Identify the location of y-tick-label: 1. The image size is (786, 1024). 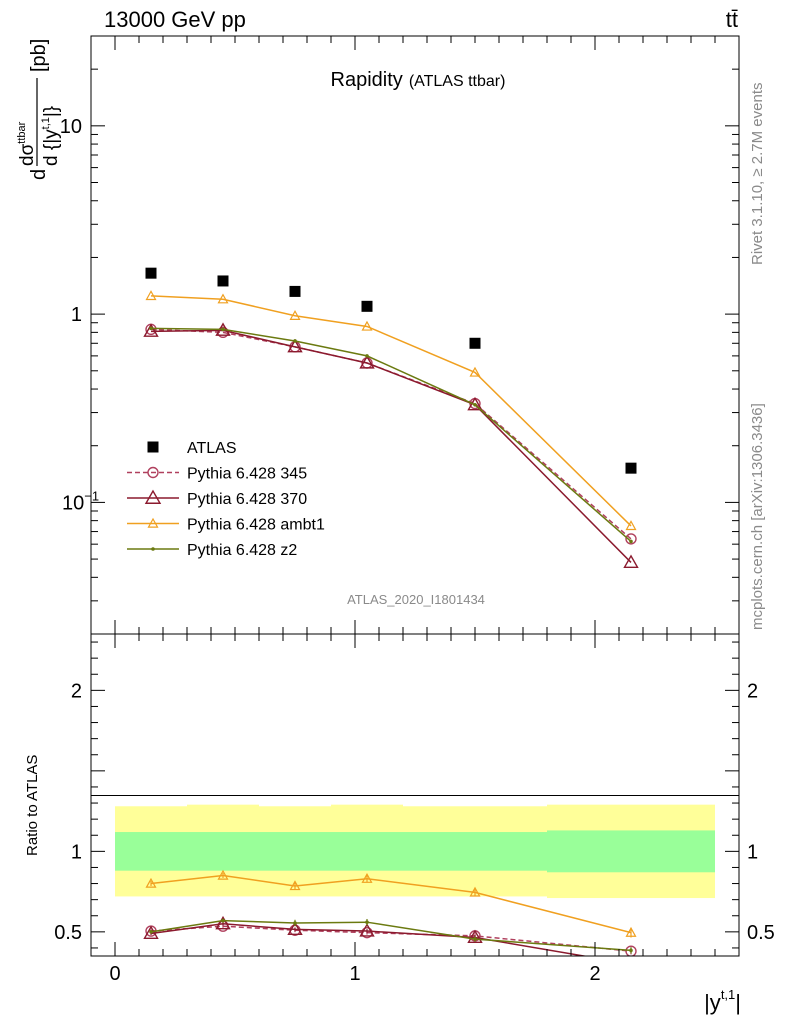
(76, 315).